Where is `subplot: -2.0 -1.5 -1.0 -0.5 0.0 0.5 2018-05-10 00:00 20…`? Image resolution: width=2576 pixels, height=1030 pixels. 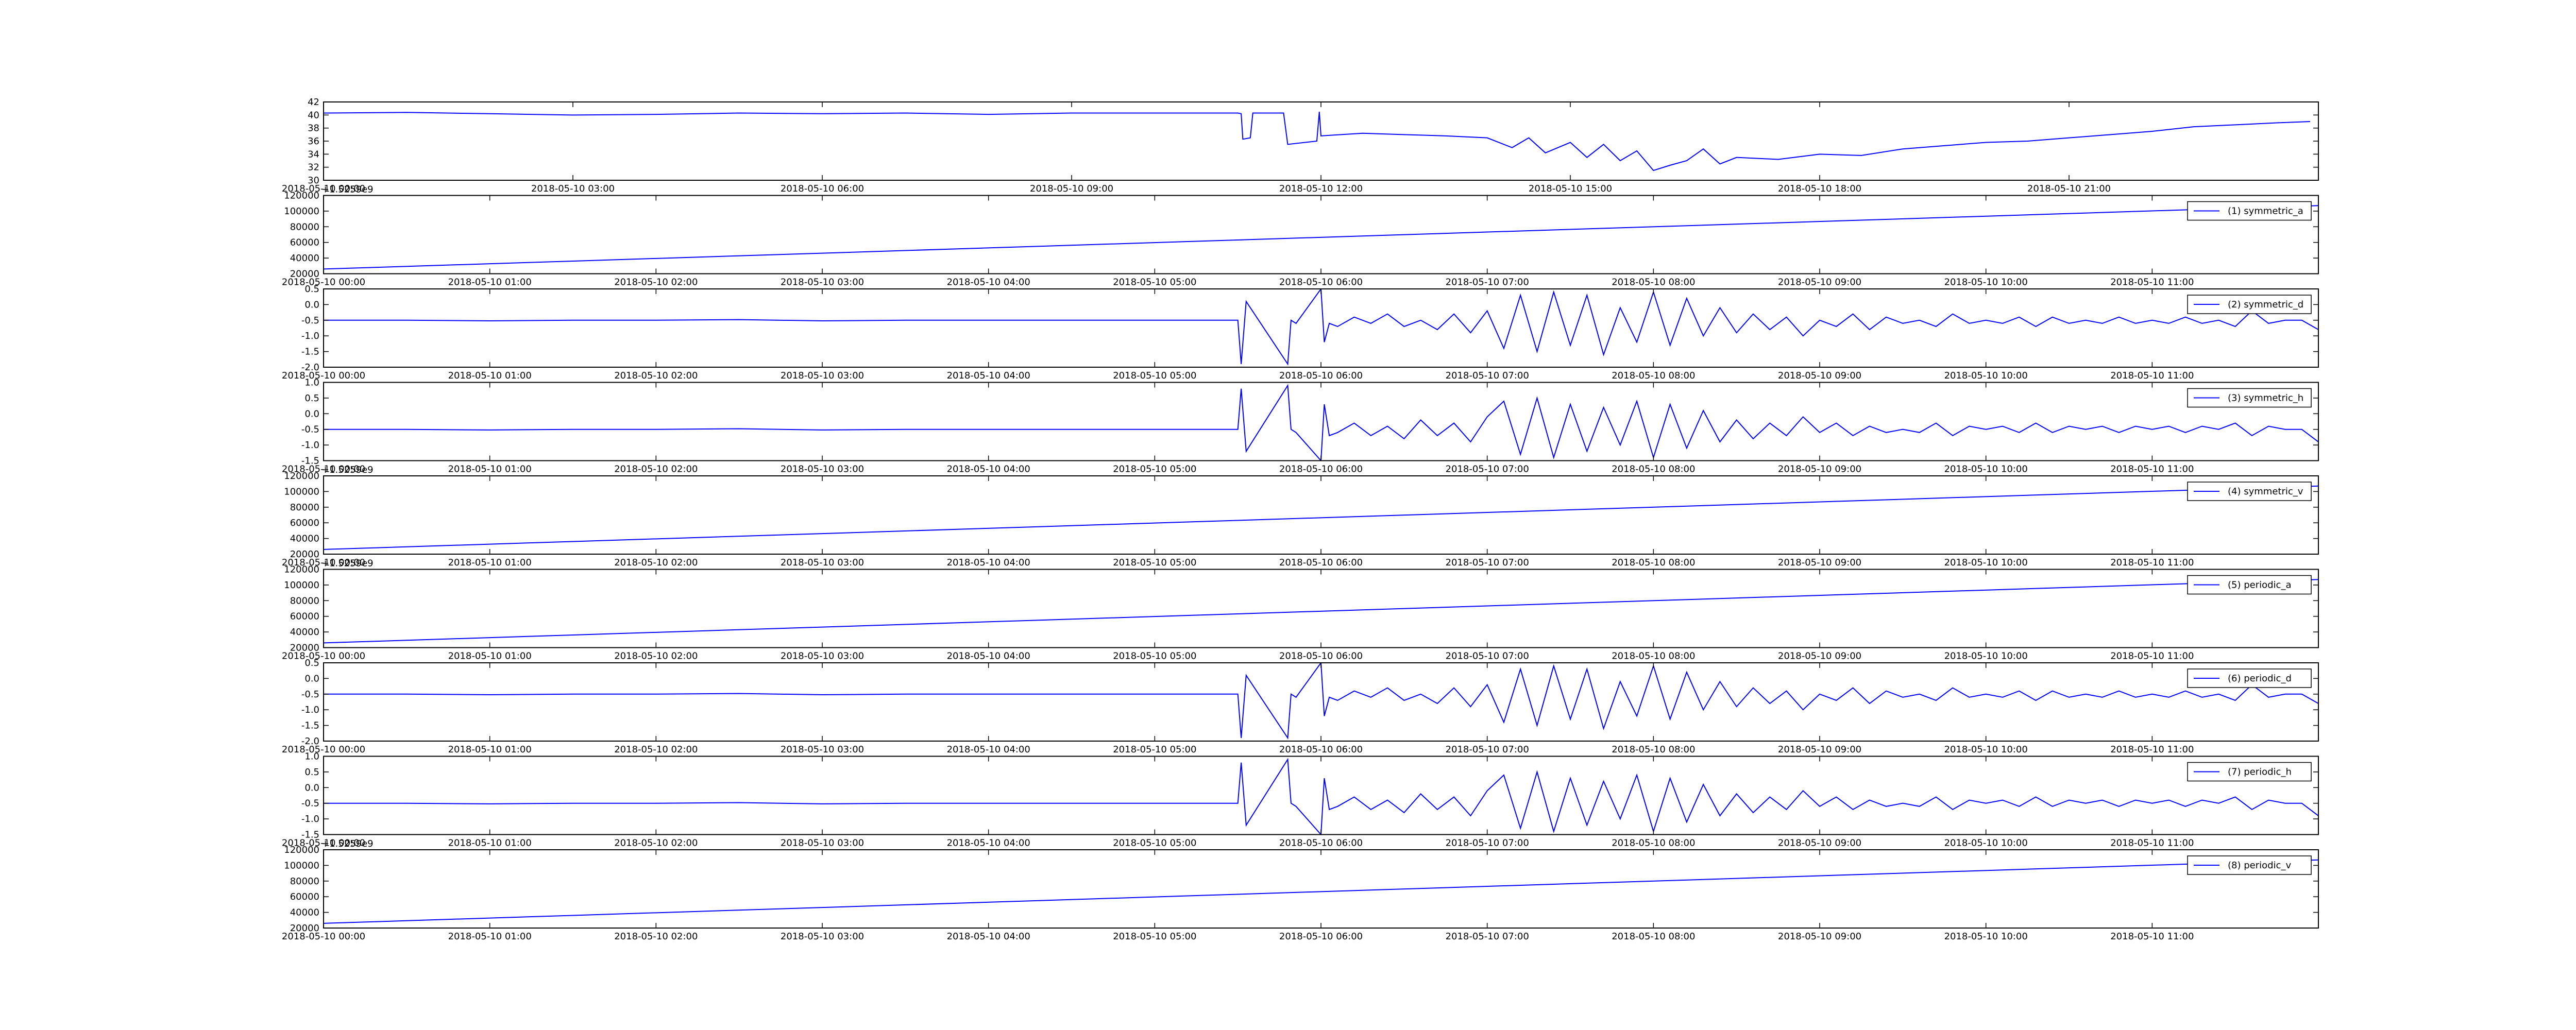
subplot: -2.0 -1.5 -1.0 -0.5 0.0 0.5 2018-05-10 00:00 20… is located at coordinates (1300, 706).